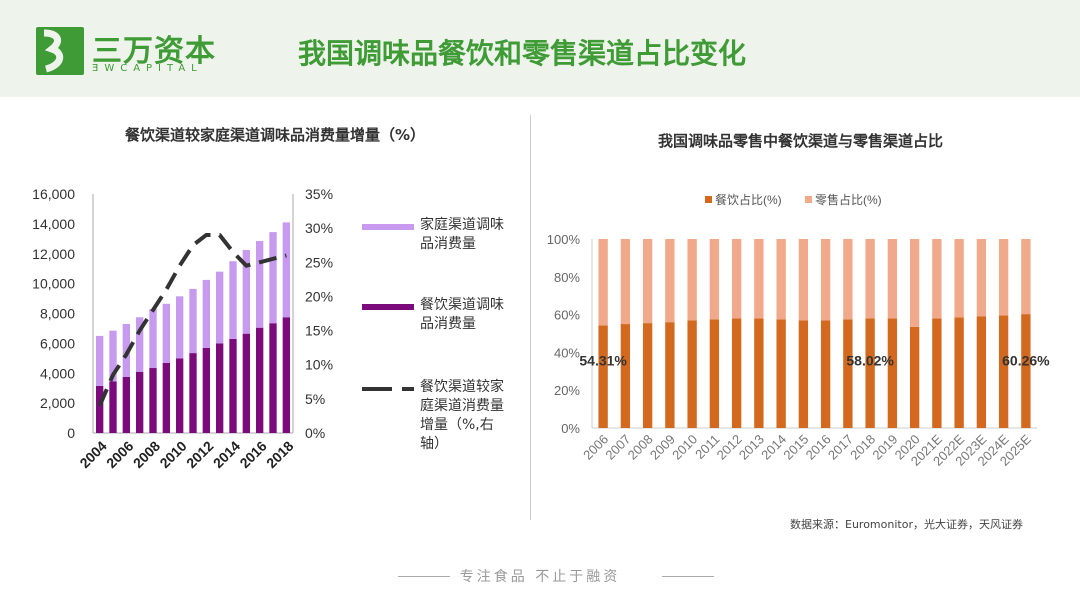  What do you see at coordinates (530, 317) in the screenshot?
I see `divider` at bounding box center [530, 317].